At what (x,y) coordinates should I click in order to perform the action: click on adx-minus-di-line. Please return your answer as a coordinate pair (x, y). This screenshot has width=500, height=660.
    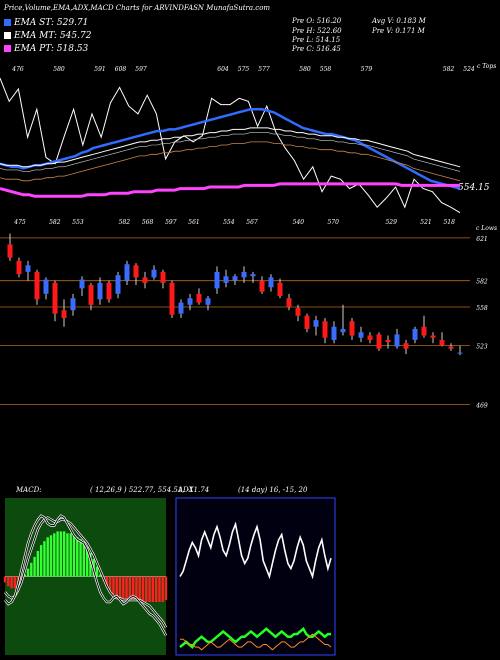
    Looking at the image, I should click on (256, 642).